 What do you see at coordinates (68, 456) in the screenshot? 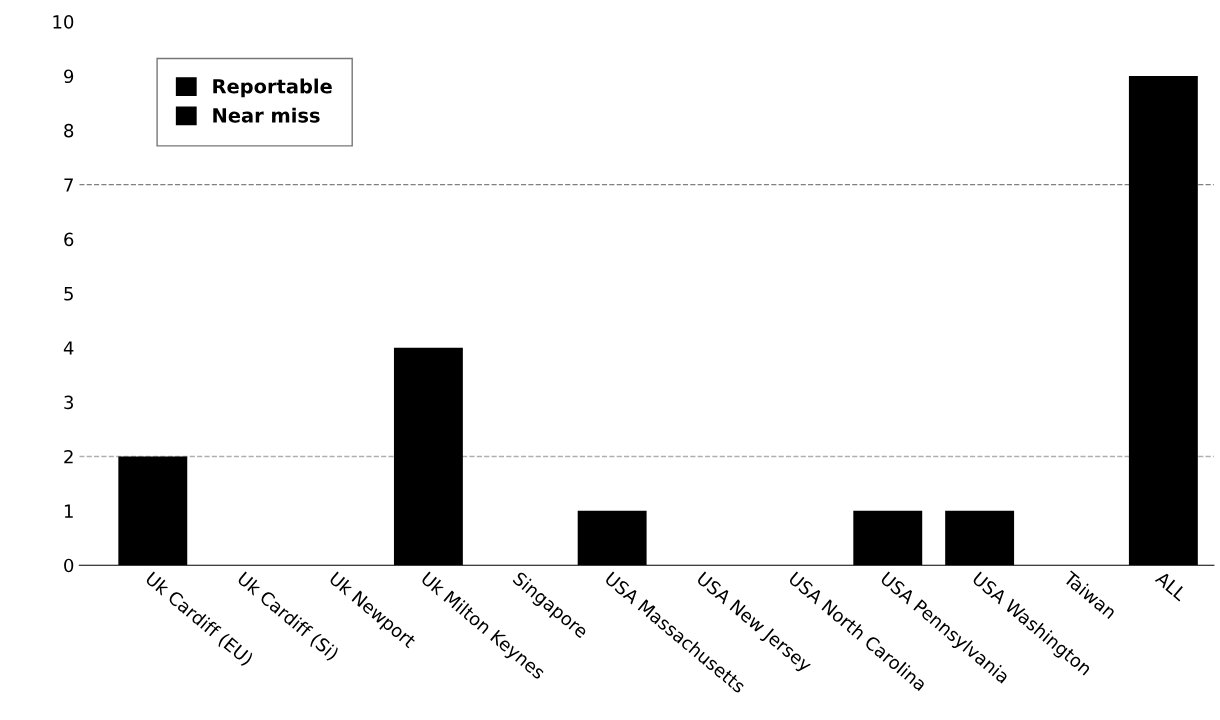
I see `y-tick-label: 2` at bounding box center [68, 456].